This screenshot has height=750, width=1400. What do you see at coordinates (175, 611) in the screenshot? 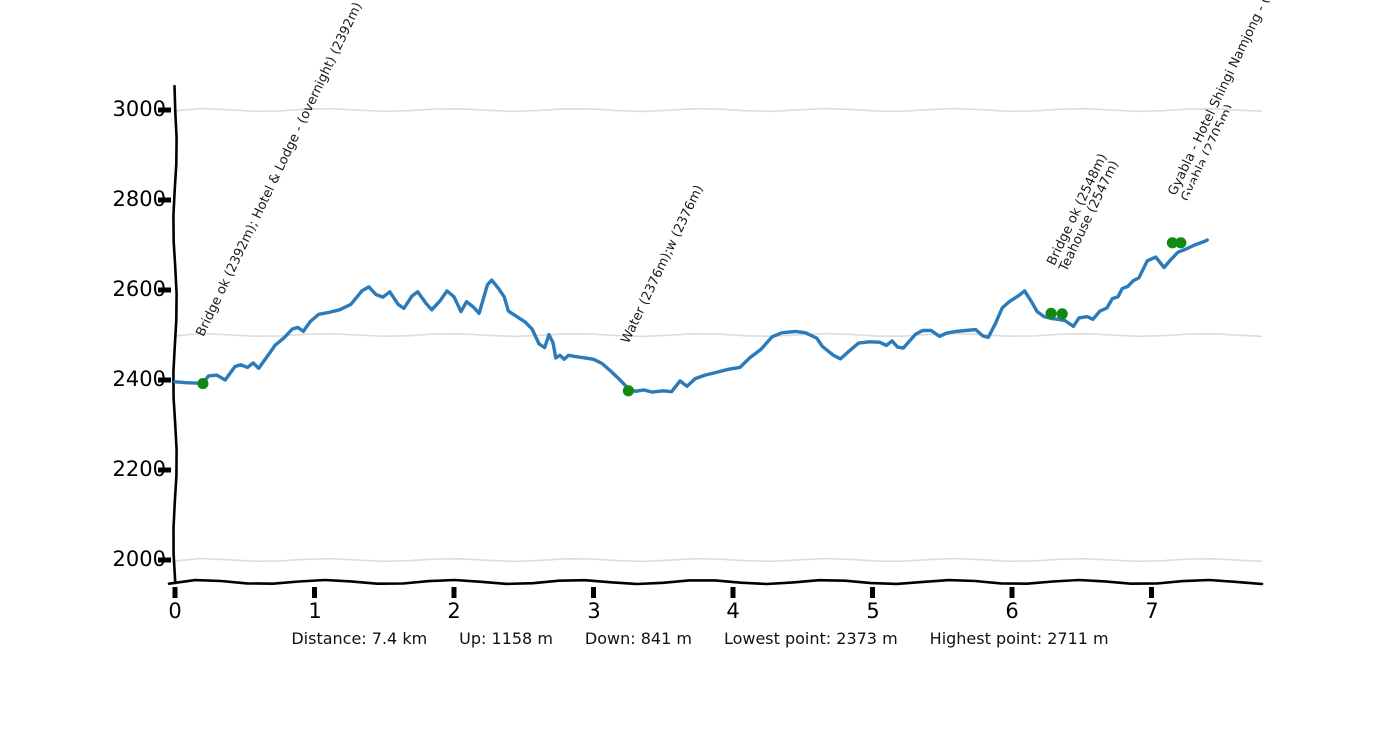
I see `x-tick-label: 0` at bounding box center [175, 611].